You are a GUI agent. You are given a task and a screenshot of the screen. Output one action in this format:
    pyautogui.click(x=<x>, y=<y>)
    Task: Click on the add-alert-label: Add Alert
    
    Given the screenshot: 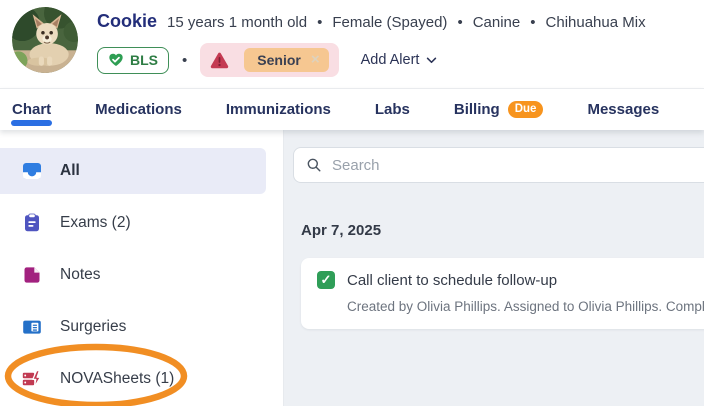 What is the action you would take?
    pyautogui.click(x=390, y=60)
    